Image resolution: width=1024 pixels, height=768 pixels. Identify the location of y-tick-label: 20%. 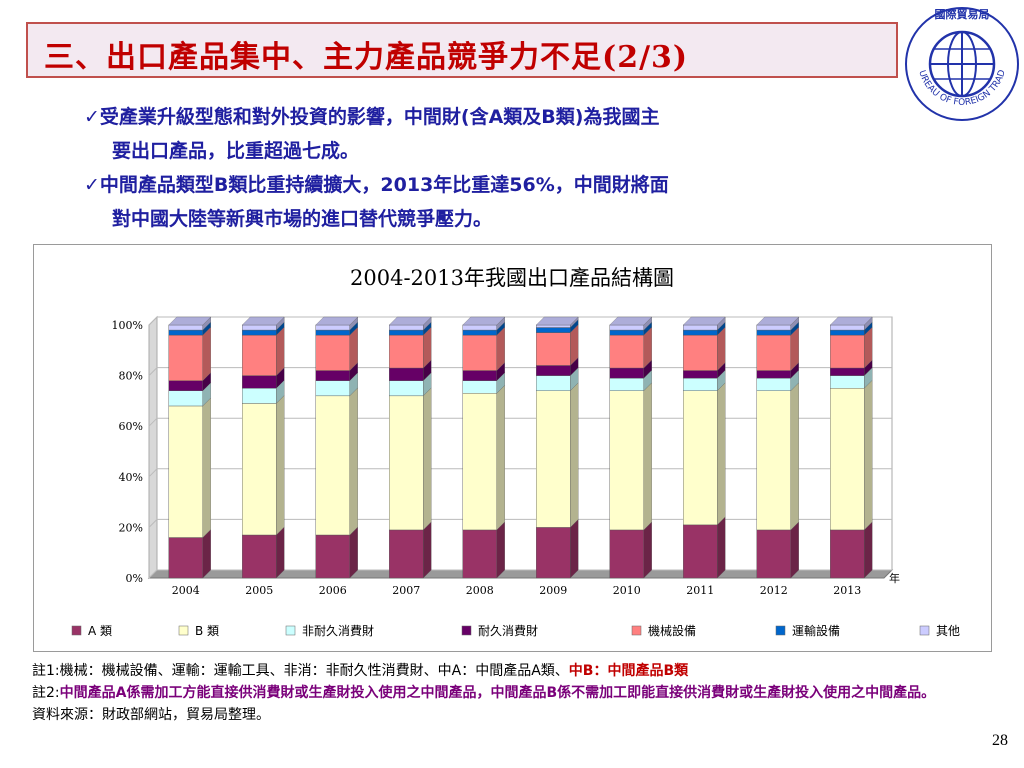
(131, 527).